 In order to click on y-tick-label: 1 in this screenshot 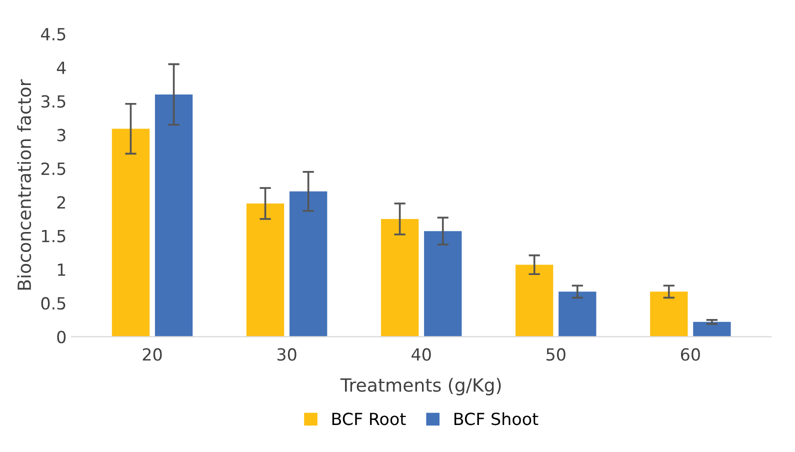, I will do `click(62, 270)`.